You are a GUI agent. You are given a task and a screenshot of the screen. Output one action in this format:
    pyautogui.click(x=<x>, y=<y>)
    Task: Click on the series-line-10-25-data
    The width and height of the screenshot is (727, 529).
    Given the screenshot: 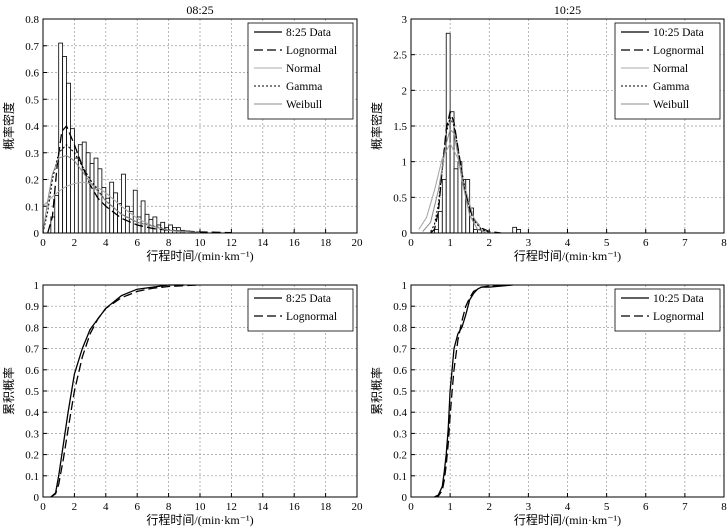 What is the action you would take?
    pyautogui.click(x=473, y=391)
    